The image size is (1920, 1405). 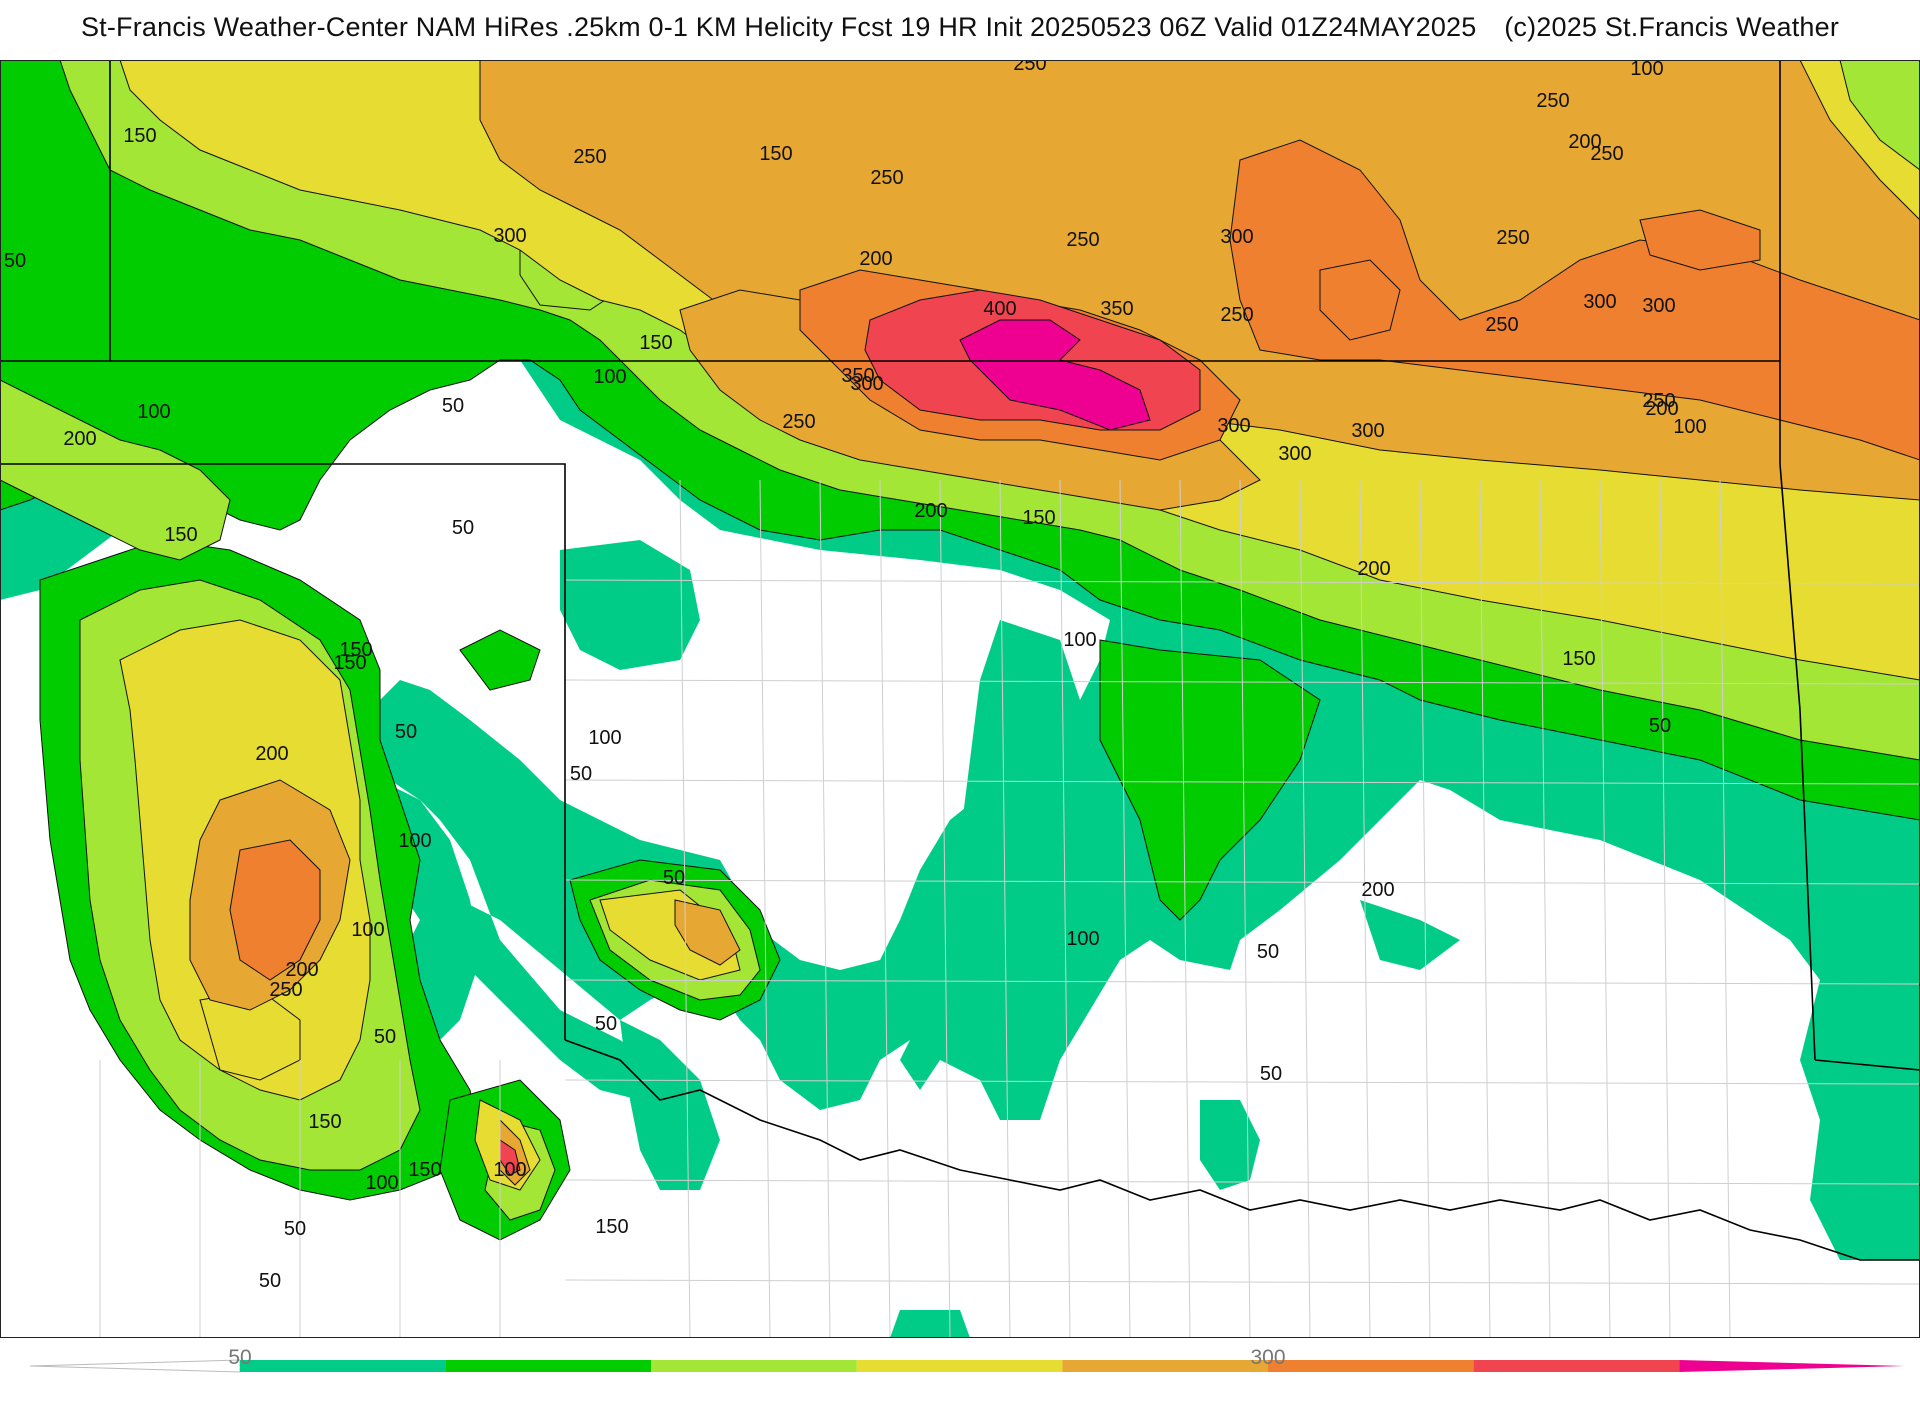 I want to click on legend-tick-50: 50, so click(x=239, y=1358).